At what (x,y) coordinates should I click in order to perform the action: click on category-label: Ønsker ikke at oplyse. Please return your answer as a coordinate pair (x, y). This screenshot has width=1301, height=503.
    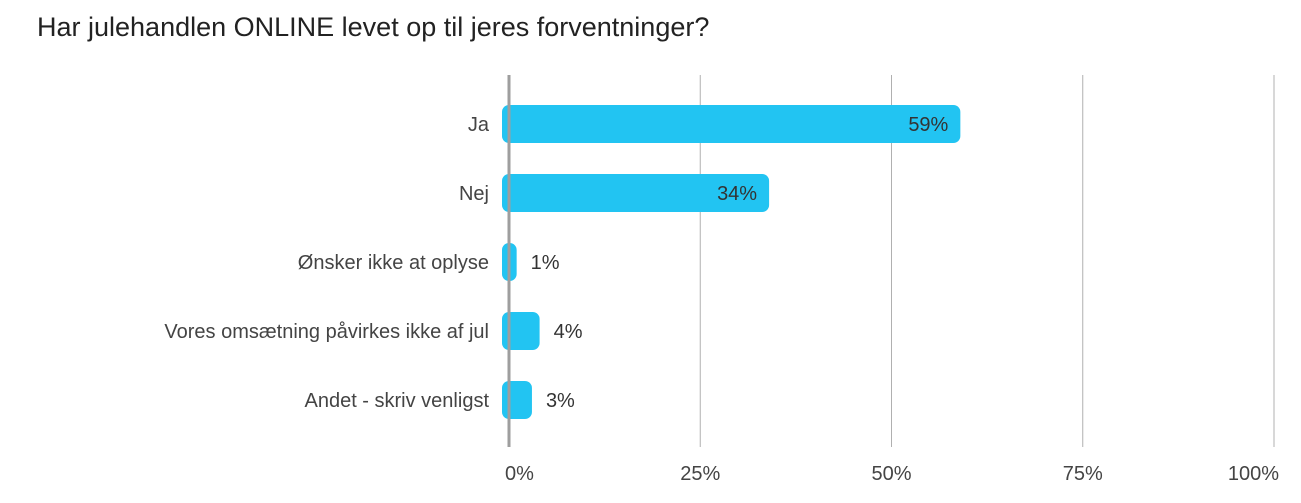
    Looking at the image, I should click on (393, 263).